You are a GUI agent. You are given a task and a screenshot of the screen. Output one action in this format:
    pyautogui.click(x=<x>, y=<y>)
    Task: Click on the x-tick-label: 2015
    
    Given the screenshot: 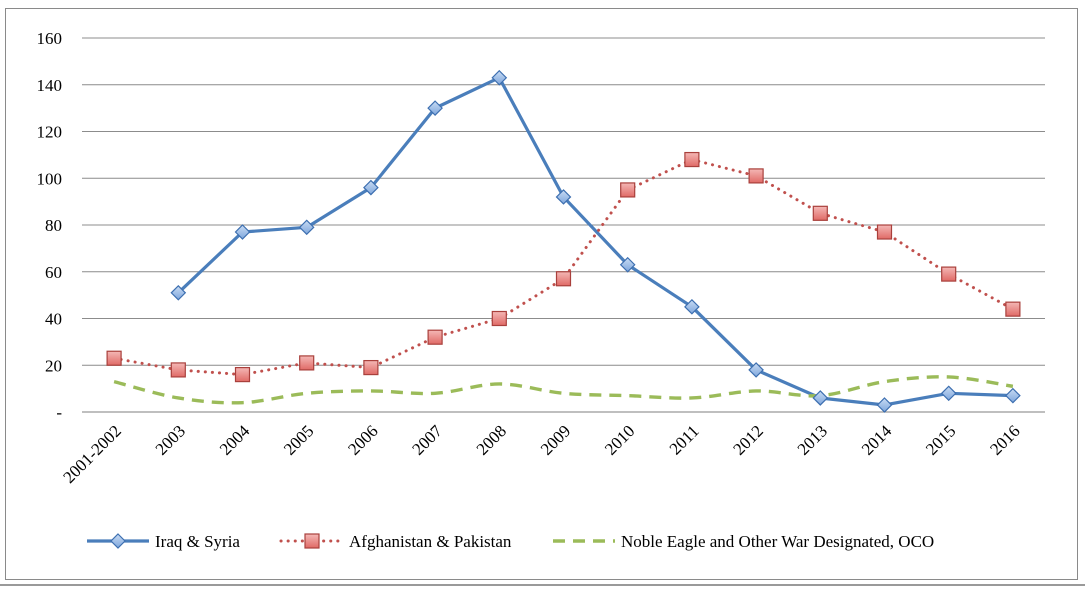 What is the action you would take?
    pyautogui.click(x=940, y=439)
    